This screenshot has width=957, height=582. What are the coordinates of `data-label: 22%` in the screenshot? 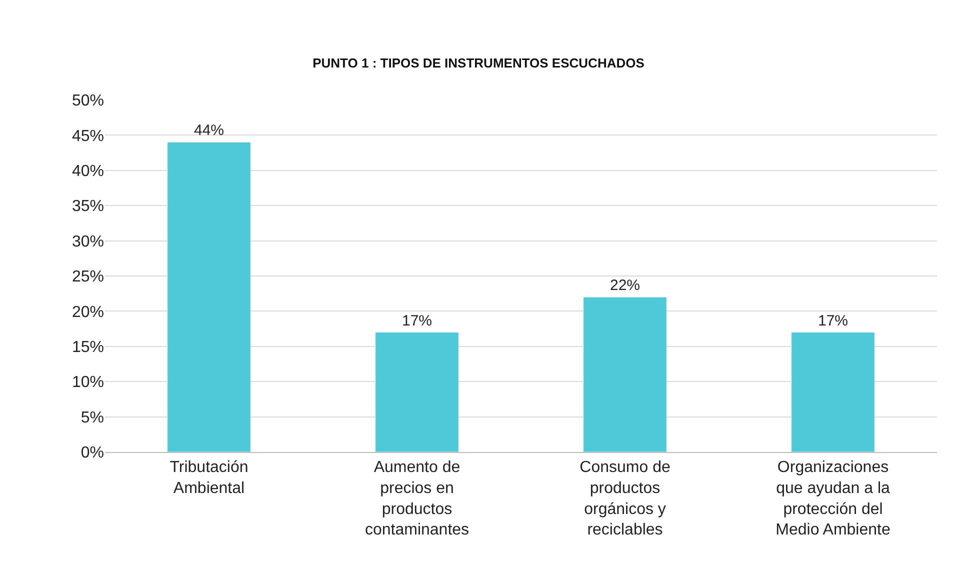 It's located at (625, 285).